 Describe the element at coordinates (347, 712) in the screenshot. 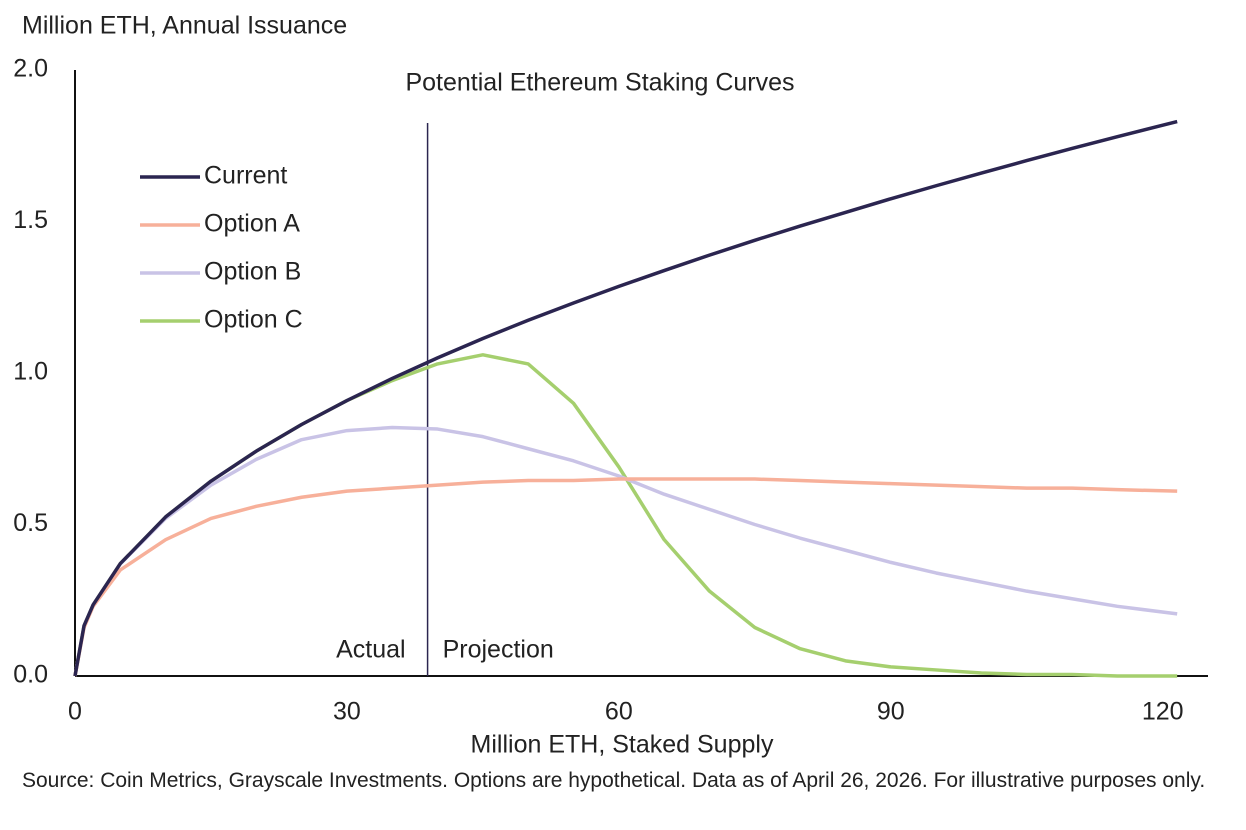

I see `x-tick-label: 30` at that location.